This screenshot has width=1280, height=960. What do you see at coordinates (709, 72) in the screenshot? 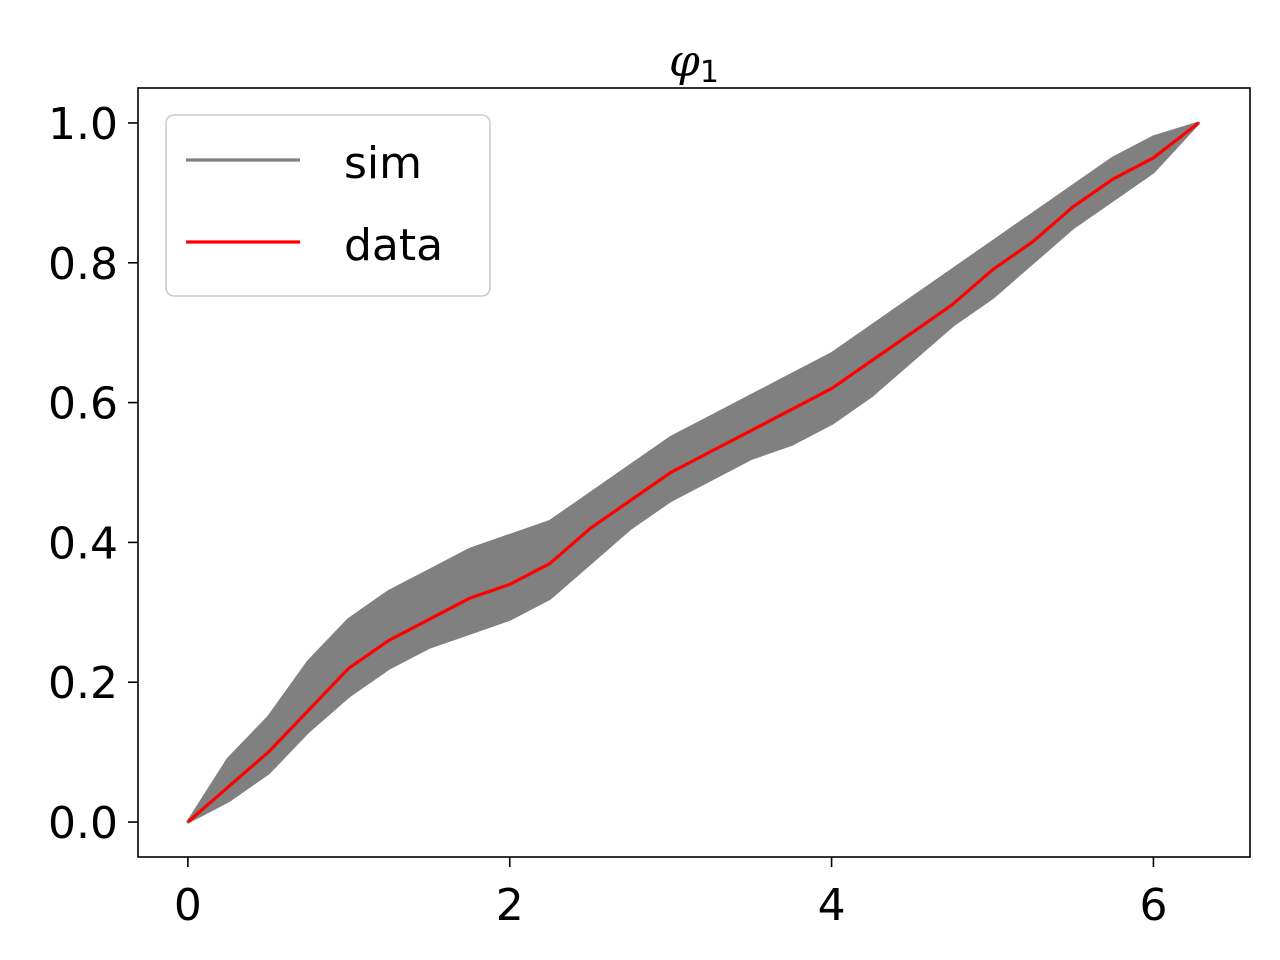
I see `chart-title-subscript: 1` at bounding box center [709, 72].